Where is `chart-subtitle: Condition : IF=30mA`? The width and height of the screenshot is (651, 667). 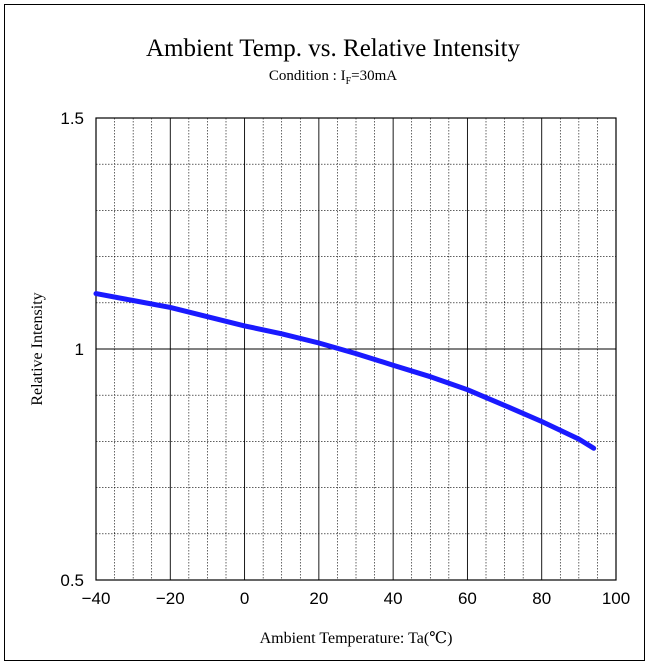 chart-subtitle: Condition : IF=30mA is located at coordinates (333, 77).